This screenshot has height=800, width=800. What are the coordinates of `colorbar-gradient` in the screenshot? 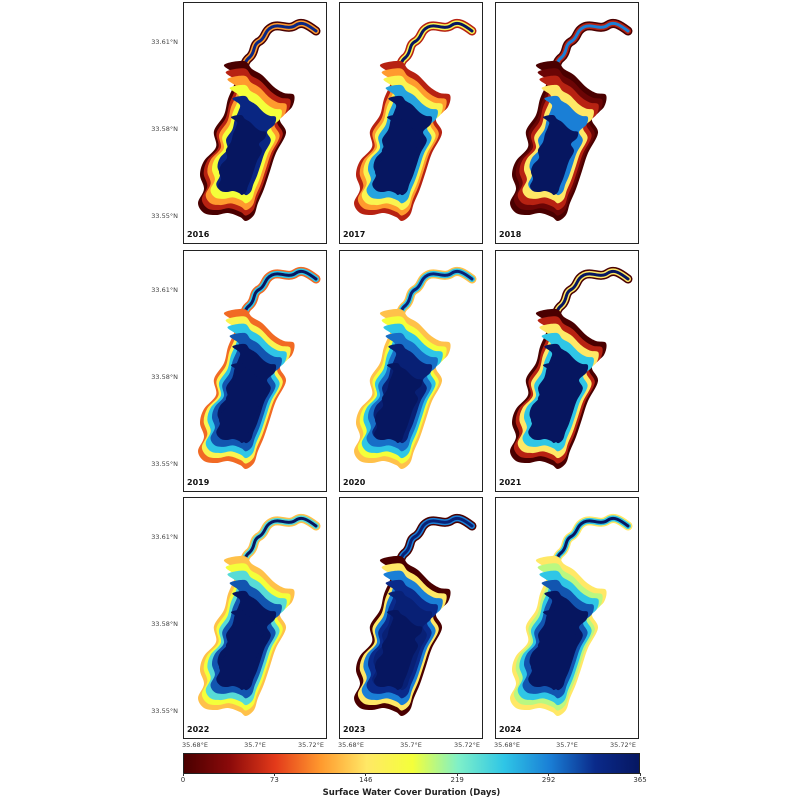 It's located at (411, 763).